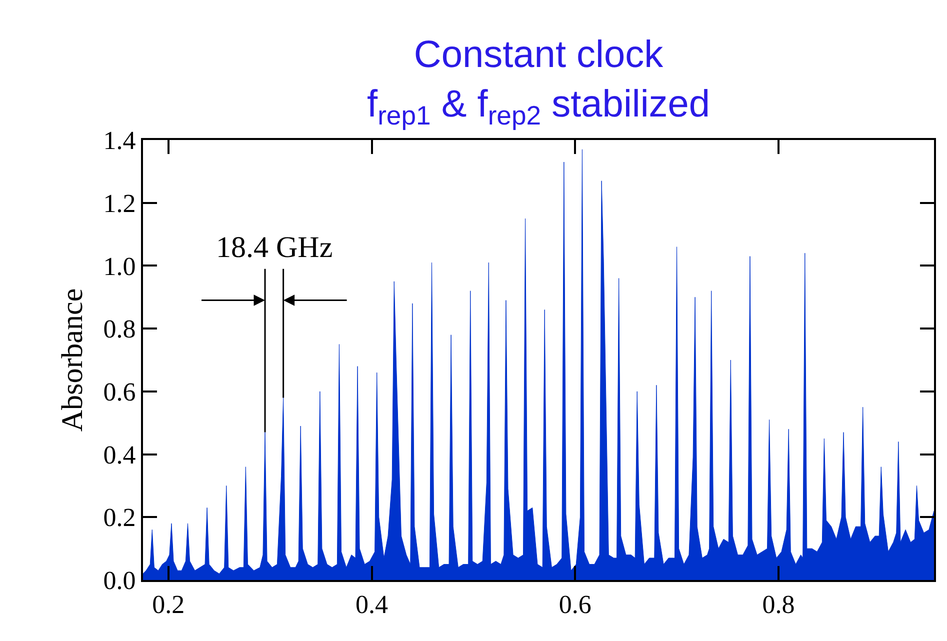 This screenshot has width=947, height=641. Describe the element at coordinates (119, 266) in the screenshot. I see `y-tick-label: 1.0` at that location.